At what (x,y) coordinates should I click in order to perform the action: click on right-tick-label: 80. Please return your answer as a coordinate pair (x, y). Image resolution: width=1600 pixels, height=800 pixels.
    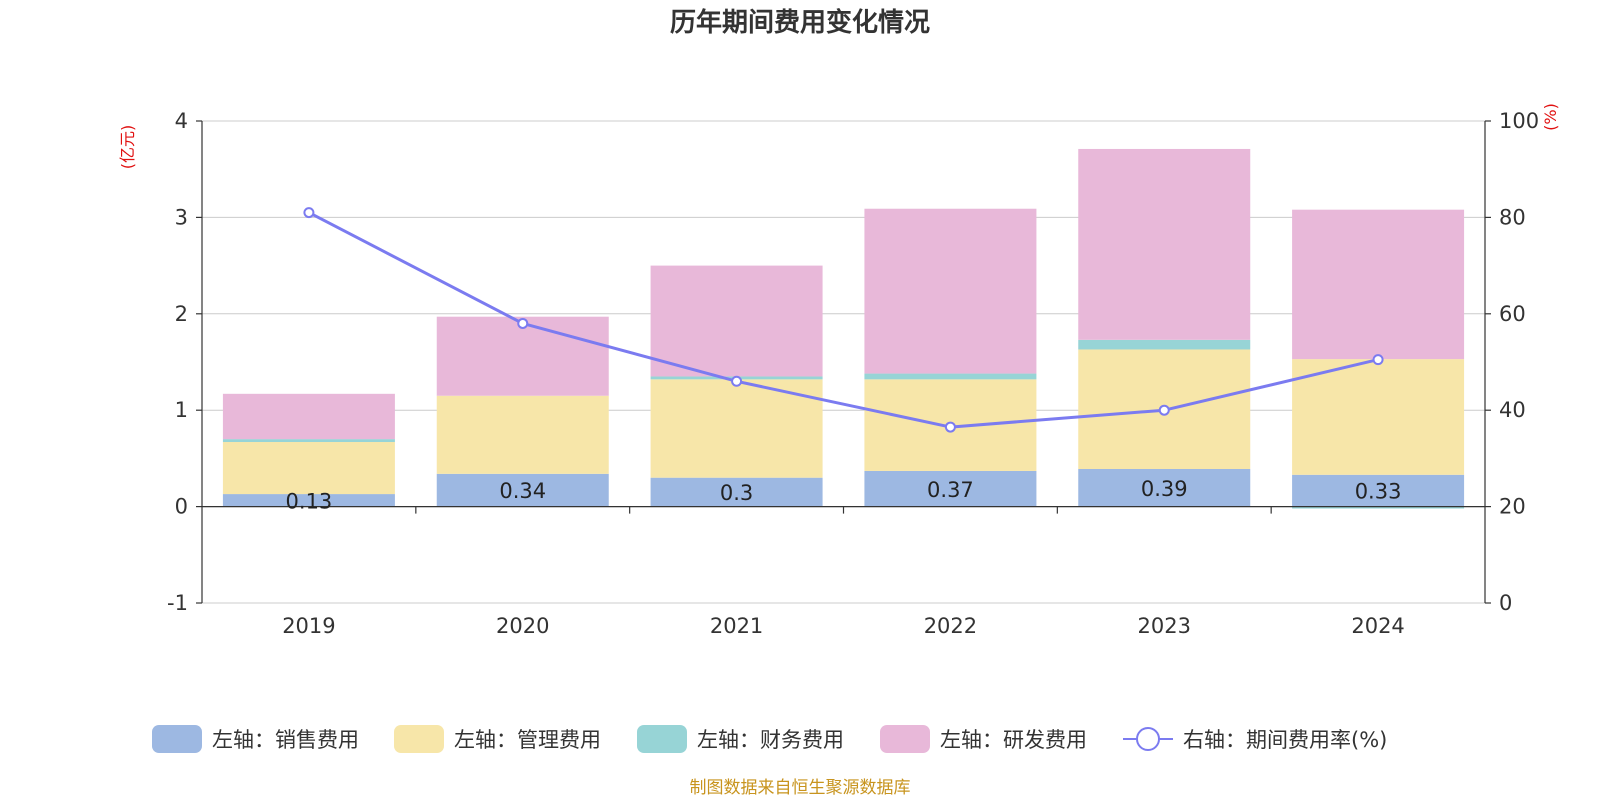
    Looking at the image, I should click on (1512, 217).